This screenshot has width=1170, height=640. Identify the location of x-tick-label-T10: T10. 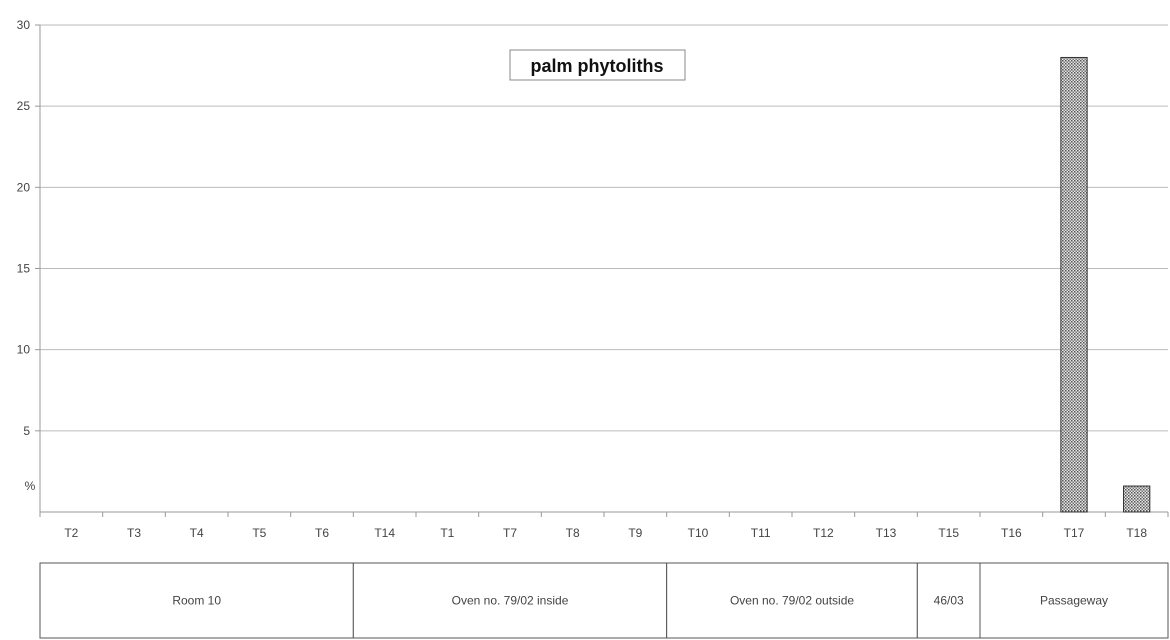
(698, 533).